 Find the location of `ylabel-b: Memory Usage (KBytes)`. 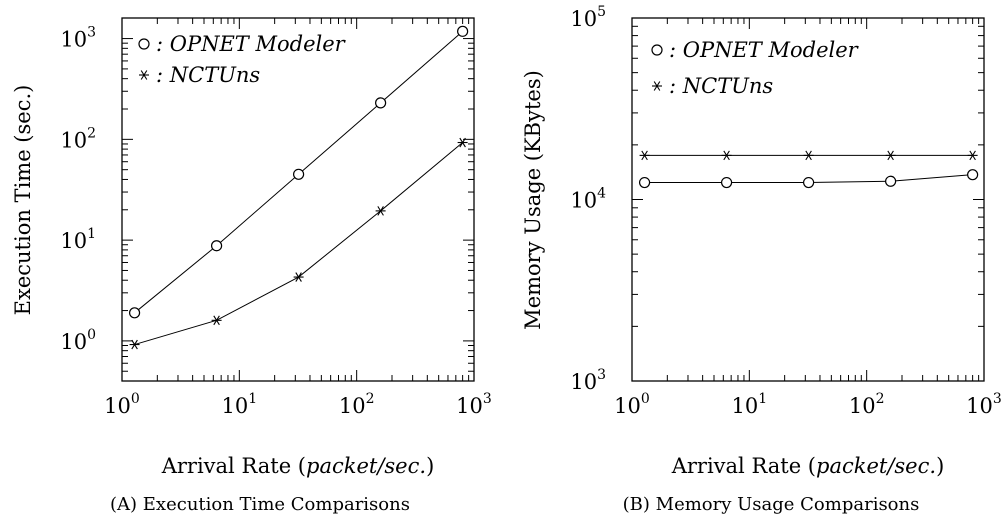

ylabel-b: Memory Usage (KBytes) is located at coordinates (533, 200).